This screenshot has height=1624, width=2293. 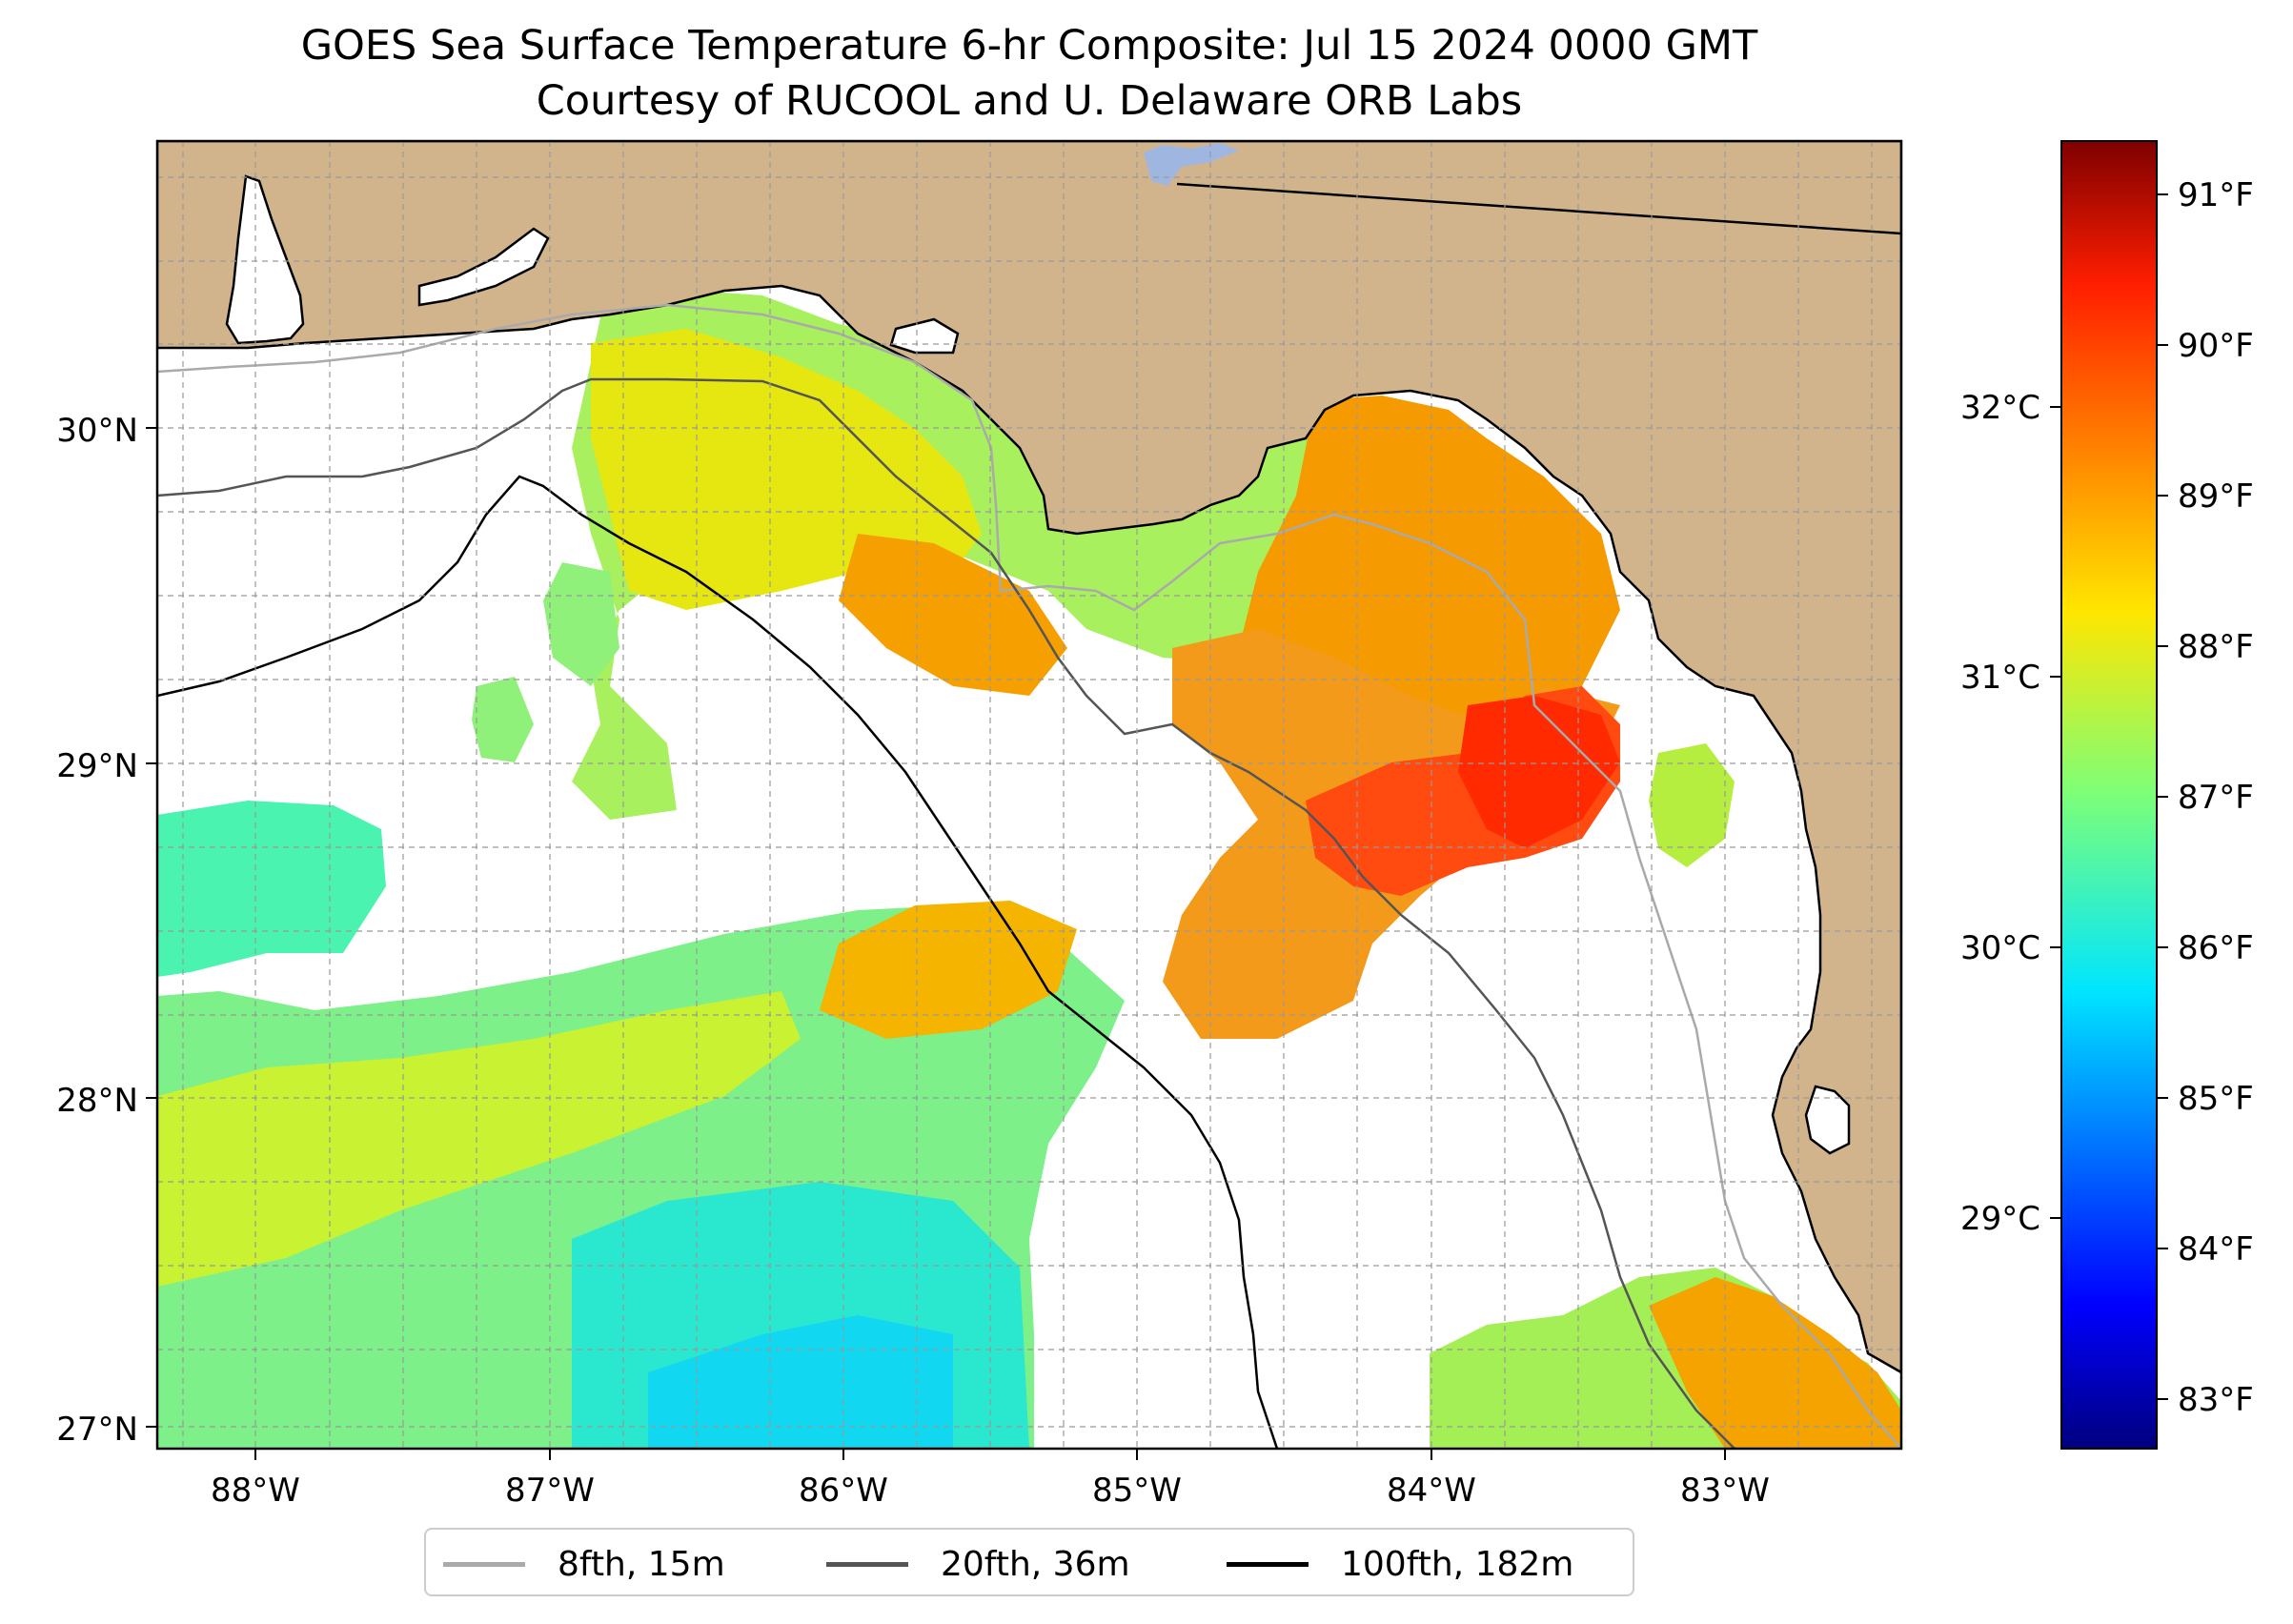 What do you see at coordinates (2000, 948) in the screenshot?
I see `cbar-c-30: 30°C` at bounding box center [2000, 948].